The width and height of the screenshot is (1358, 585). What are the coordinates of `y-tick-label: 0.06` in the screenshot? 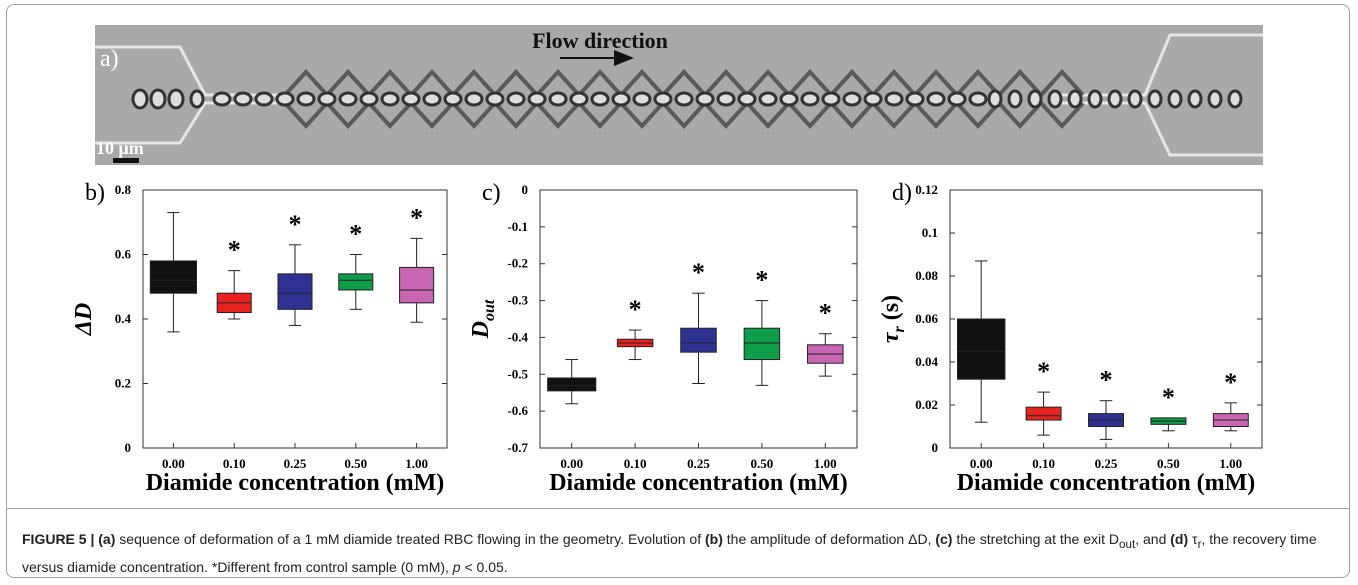 It's located at (926, 318).